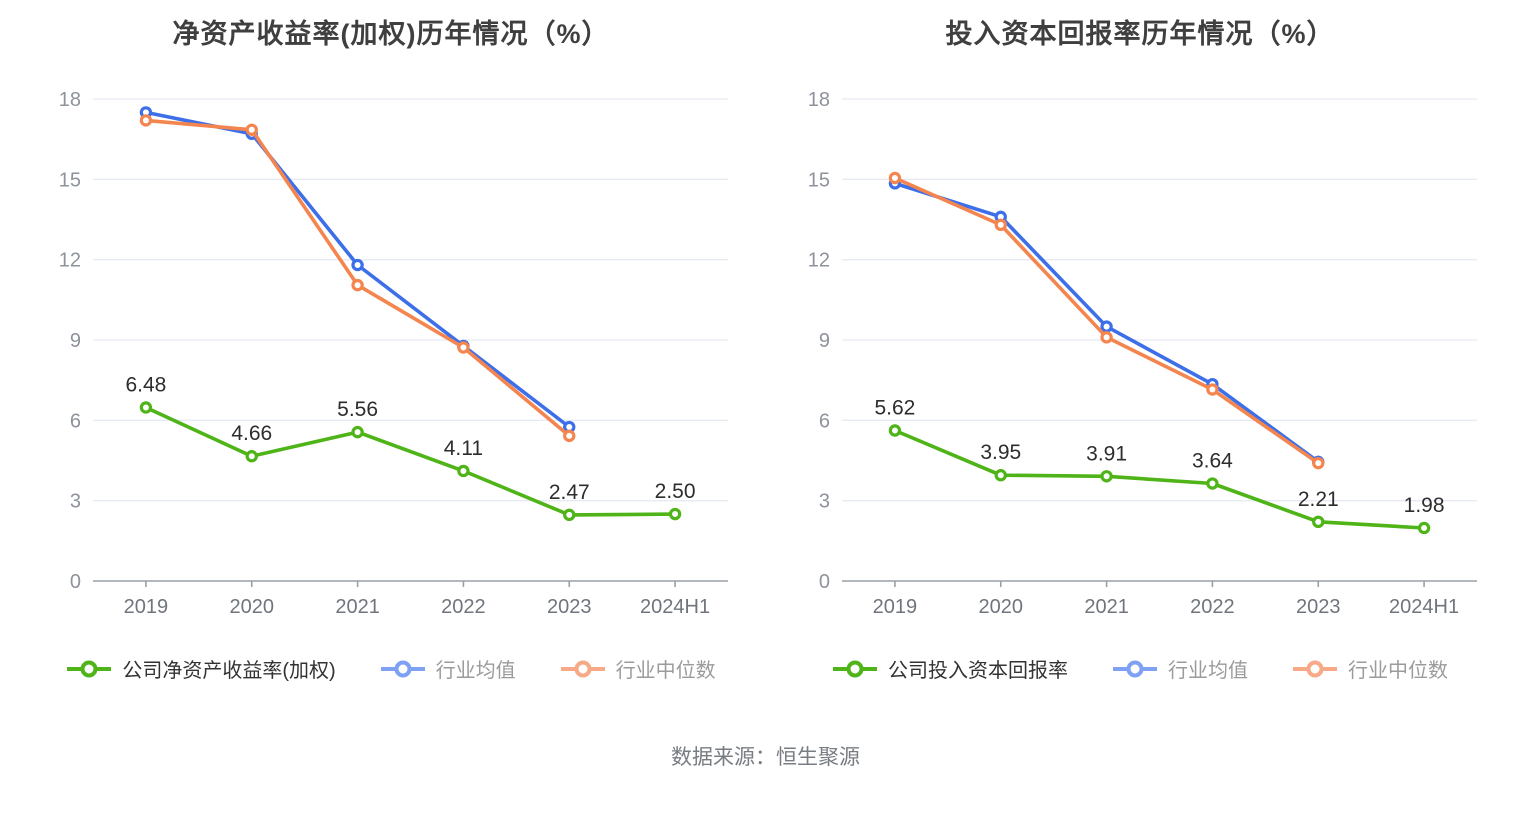 The image size is (1531, 826). I want to click on series-value-label: 5.62, so click(894, 408).